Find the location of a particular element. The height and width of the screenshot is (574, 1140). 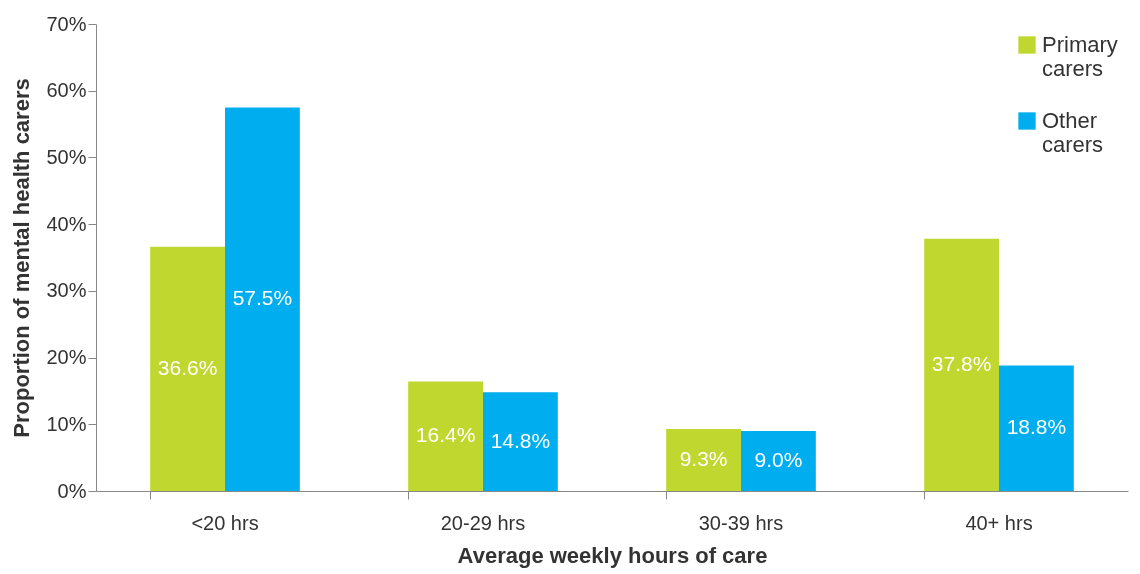

data-label: 9.0% is located at coordinates (778, 459).